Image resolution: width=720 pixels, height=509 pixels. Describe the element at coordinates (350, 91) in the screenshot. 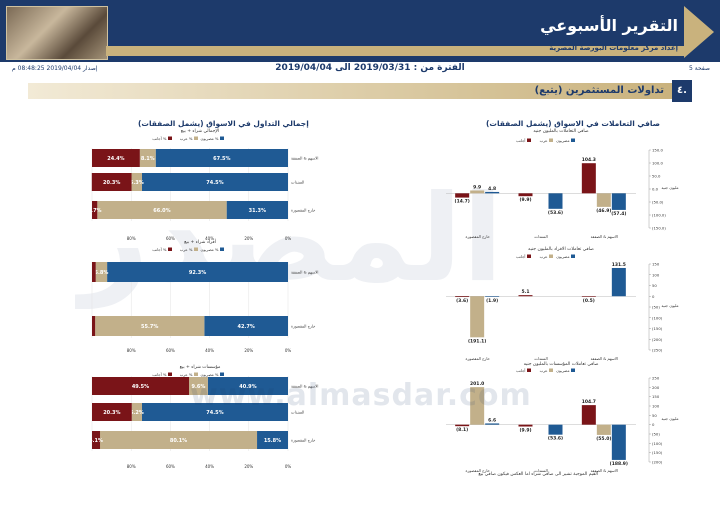

I see `section-bar` at that location.